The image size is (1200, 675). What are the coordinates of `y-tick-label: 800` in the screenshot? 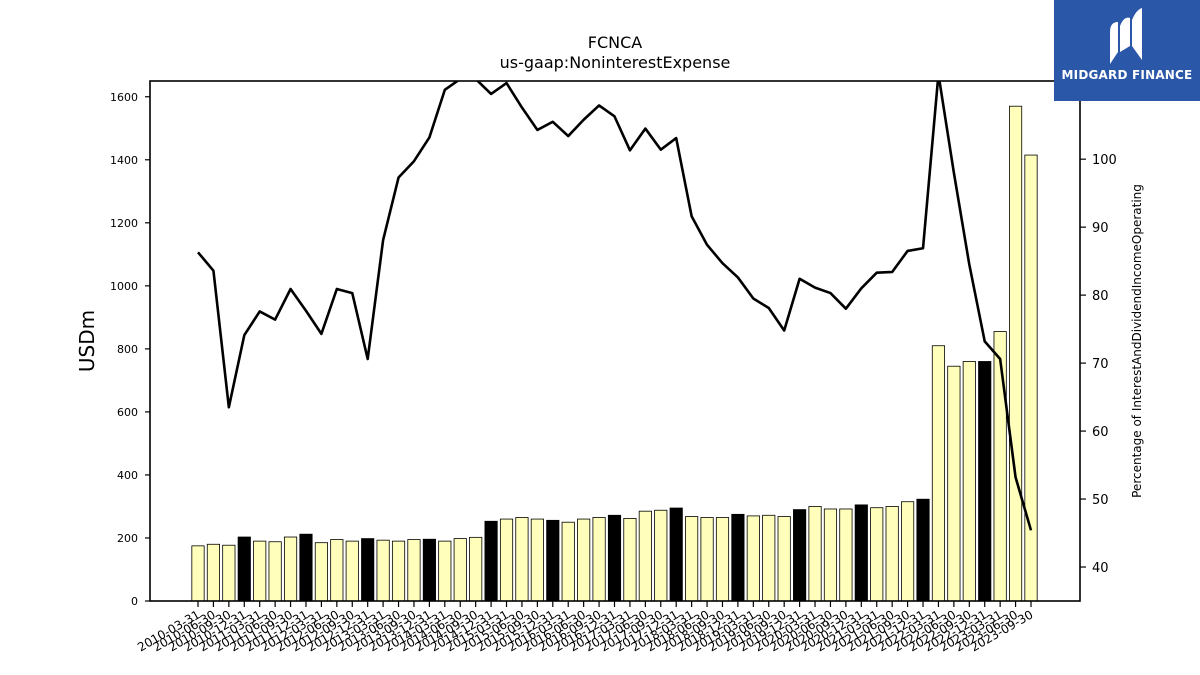 It's located at (127, 349).